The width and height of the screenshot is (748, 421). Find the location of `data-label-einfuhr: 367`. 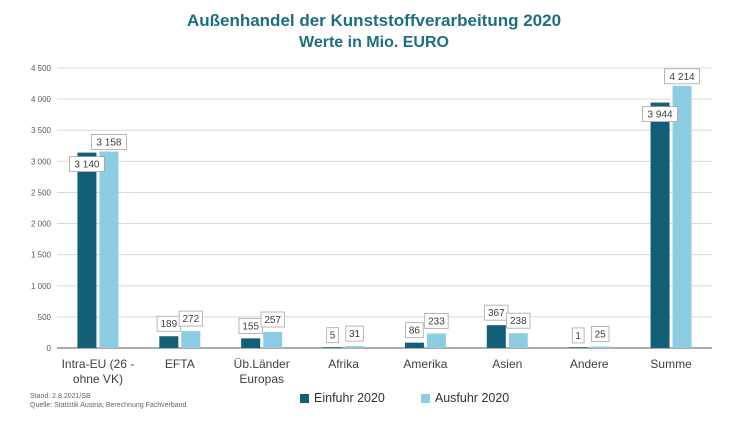

data-label-einfuhr: 367 is located at coordinates (496, 312).